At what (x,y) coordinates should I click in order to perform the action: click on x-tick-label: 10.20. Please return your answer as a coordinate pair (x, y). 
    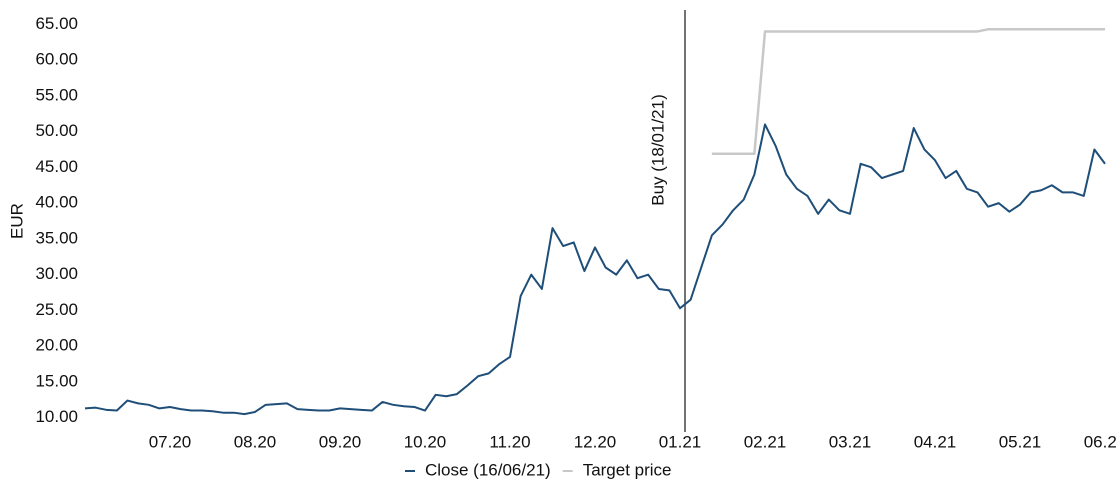
    Looking at the image, I should click on (425, 441).